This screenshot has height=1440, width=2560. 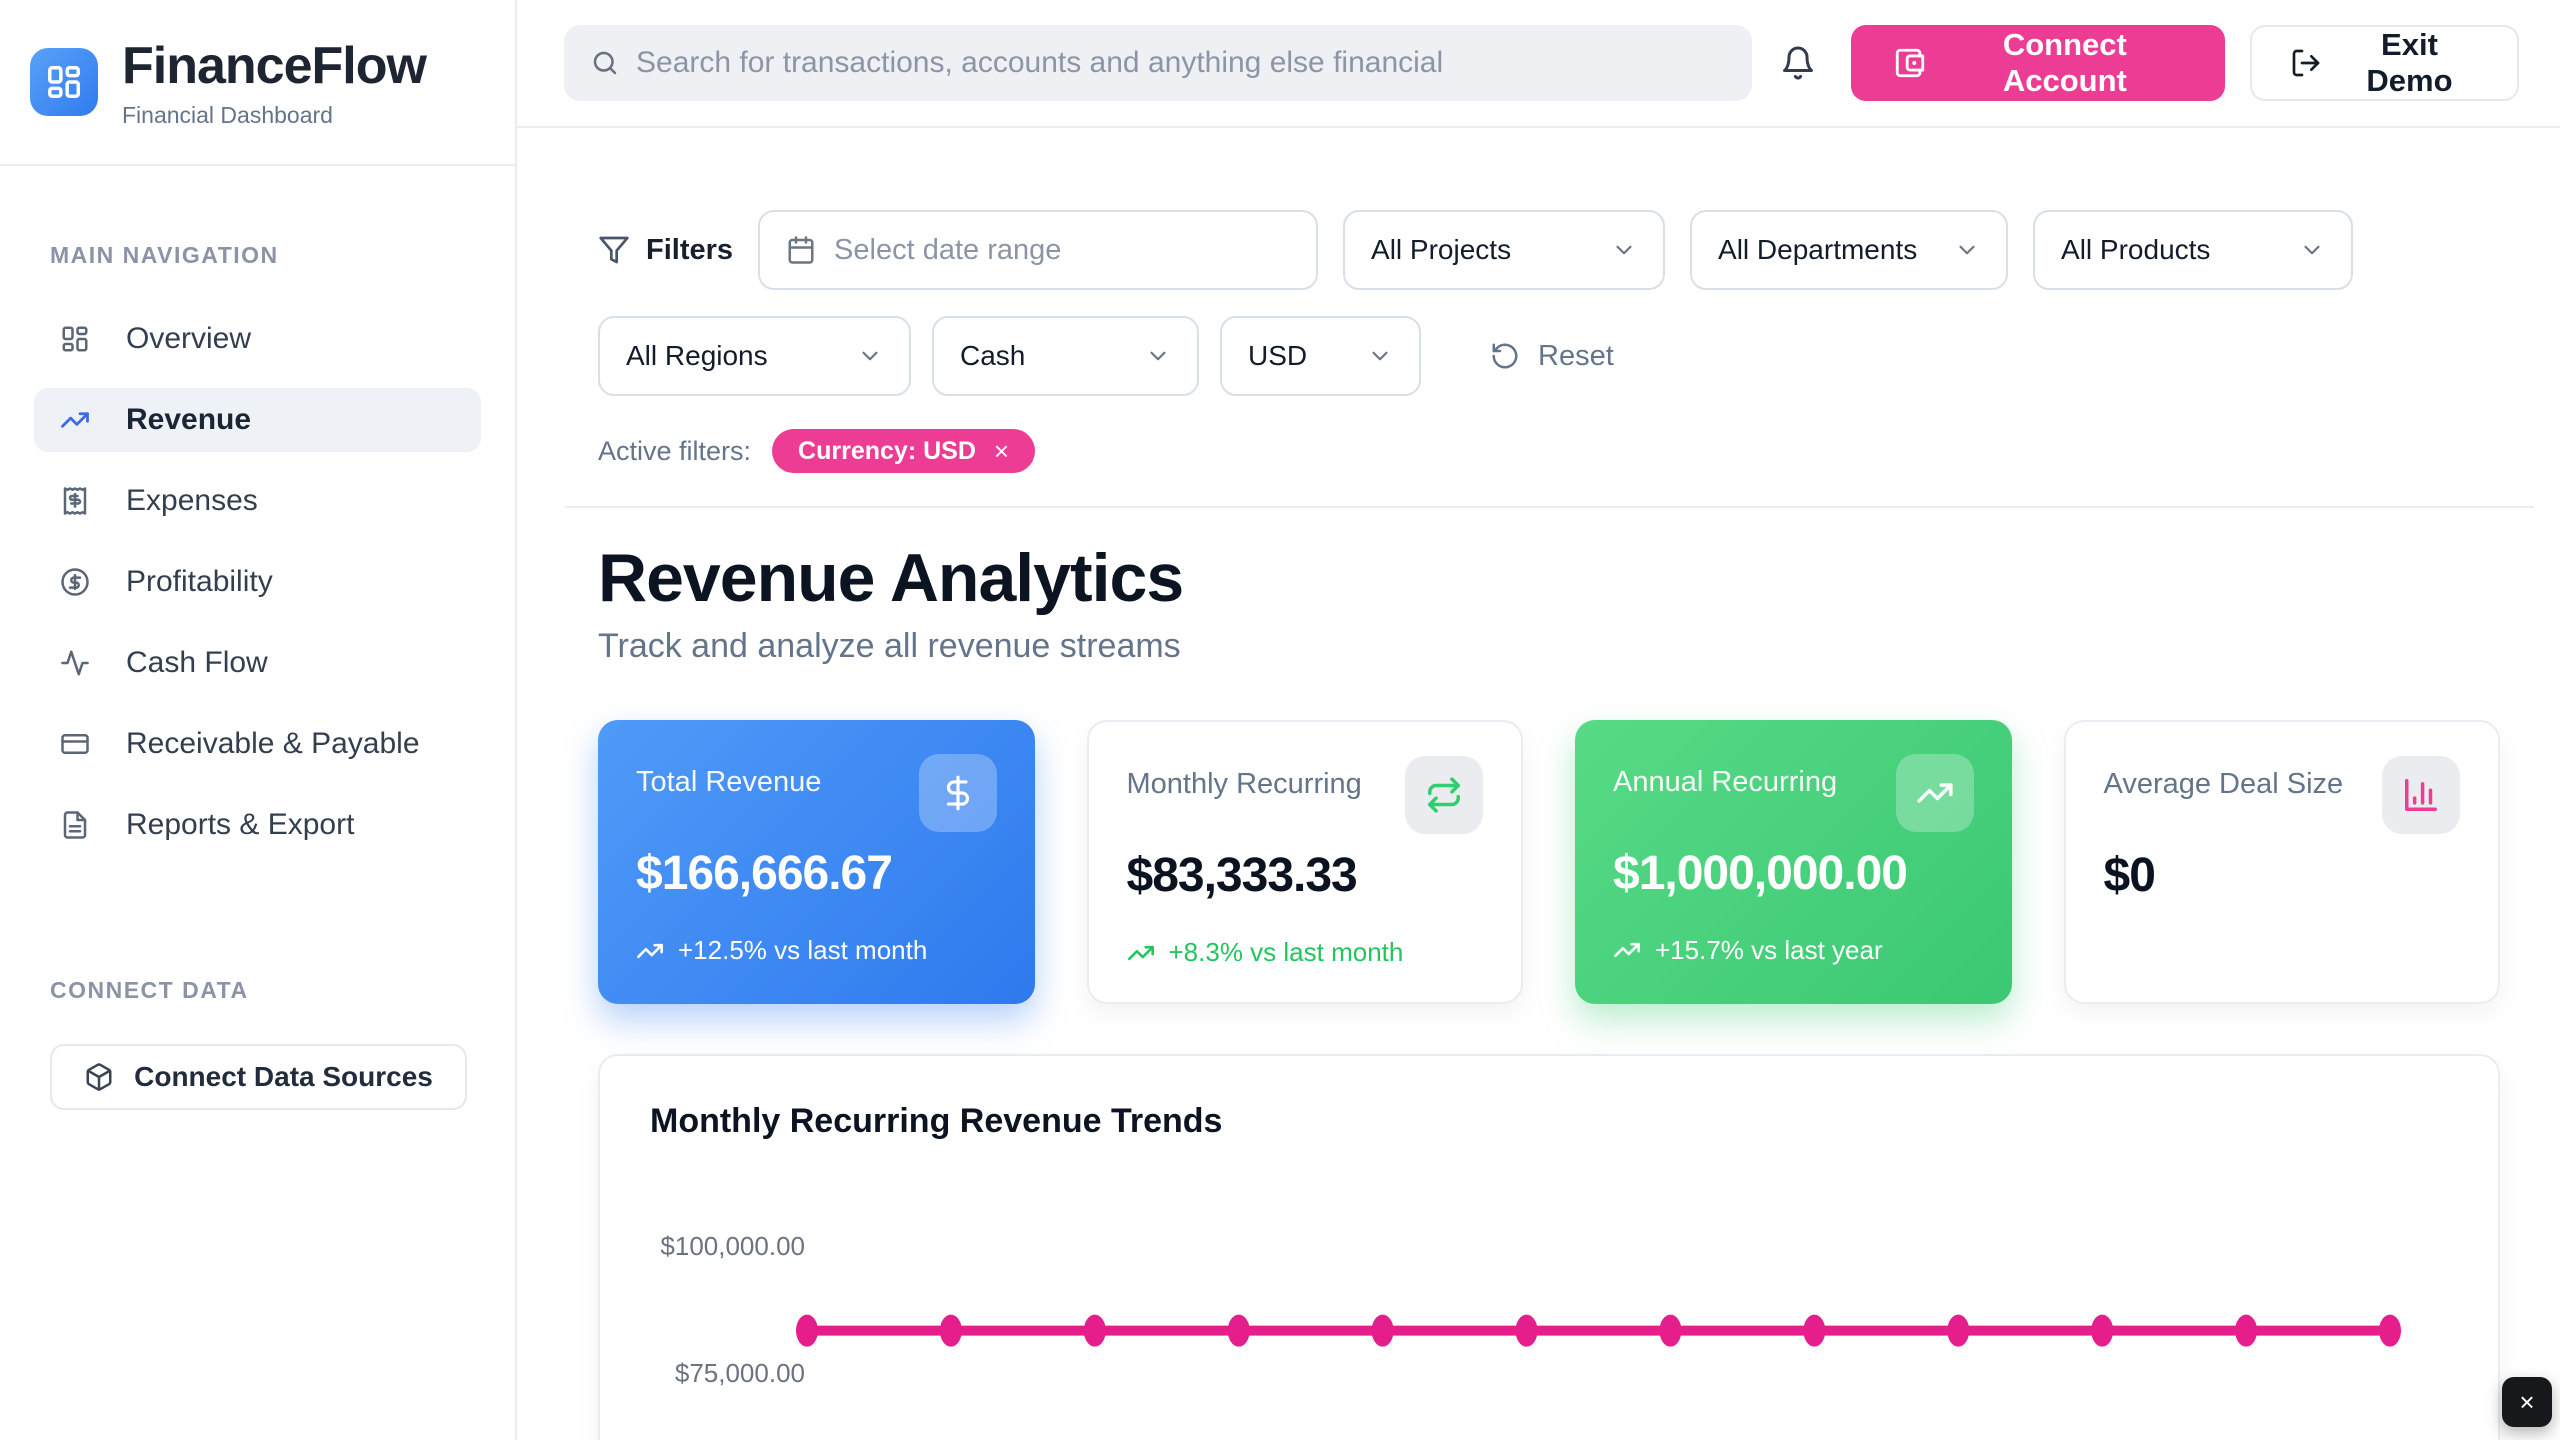 What do you see at coordinates (993, 355) in the screenshot?
I see `payment-type-select-value: Cash` at bounding box center [993, 355].